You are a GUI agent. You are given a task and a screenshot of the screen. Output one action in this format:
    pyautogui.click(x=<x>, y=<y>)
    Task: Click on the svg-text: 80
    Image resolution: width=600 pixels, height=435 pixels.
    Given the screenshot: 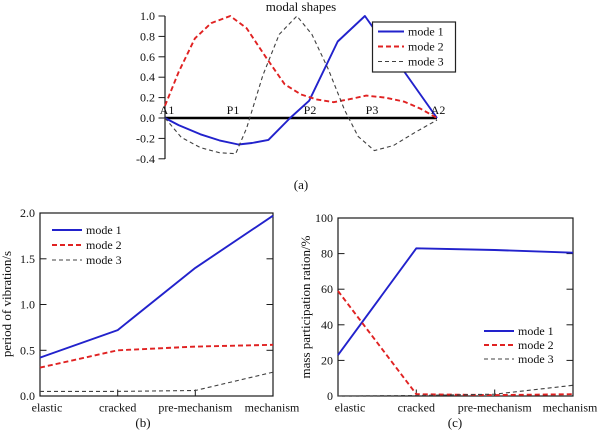 What is the action you would take?
    pyautogui.click(x=327, y=254)
    